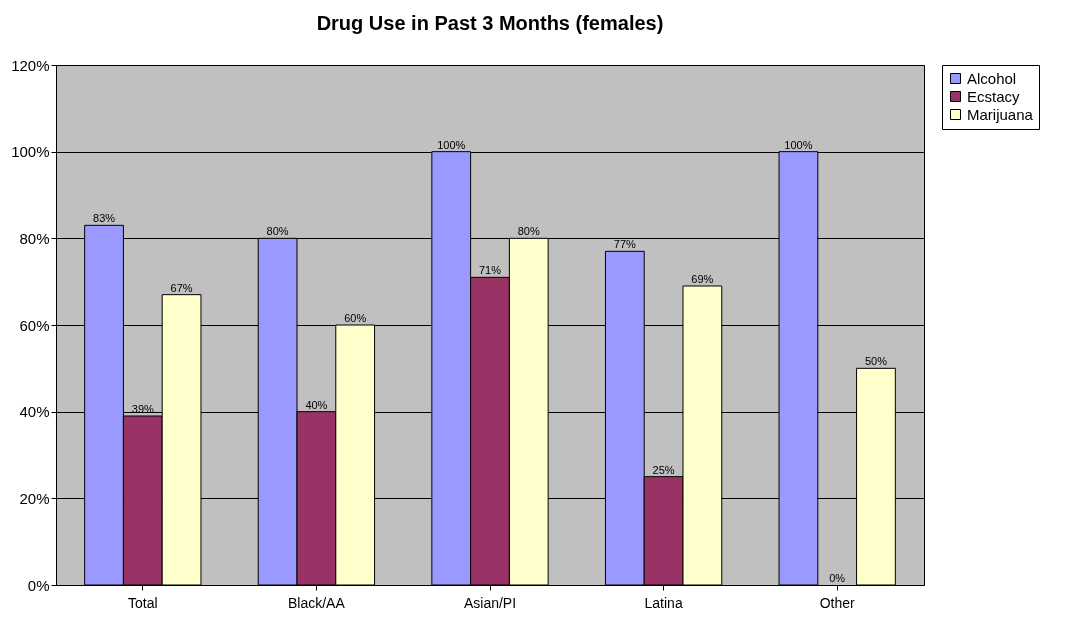 Image resolution: width=1082 pixels, height=638 pixels. What do you see at coordinates (625, 244) in the screenshot?
I see `data-label: 77%` at bounding box center [625, 244].